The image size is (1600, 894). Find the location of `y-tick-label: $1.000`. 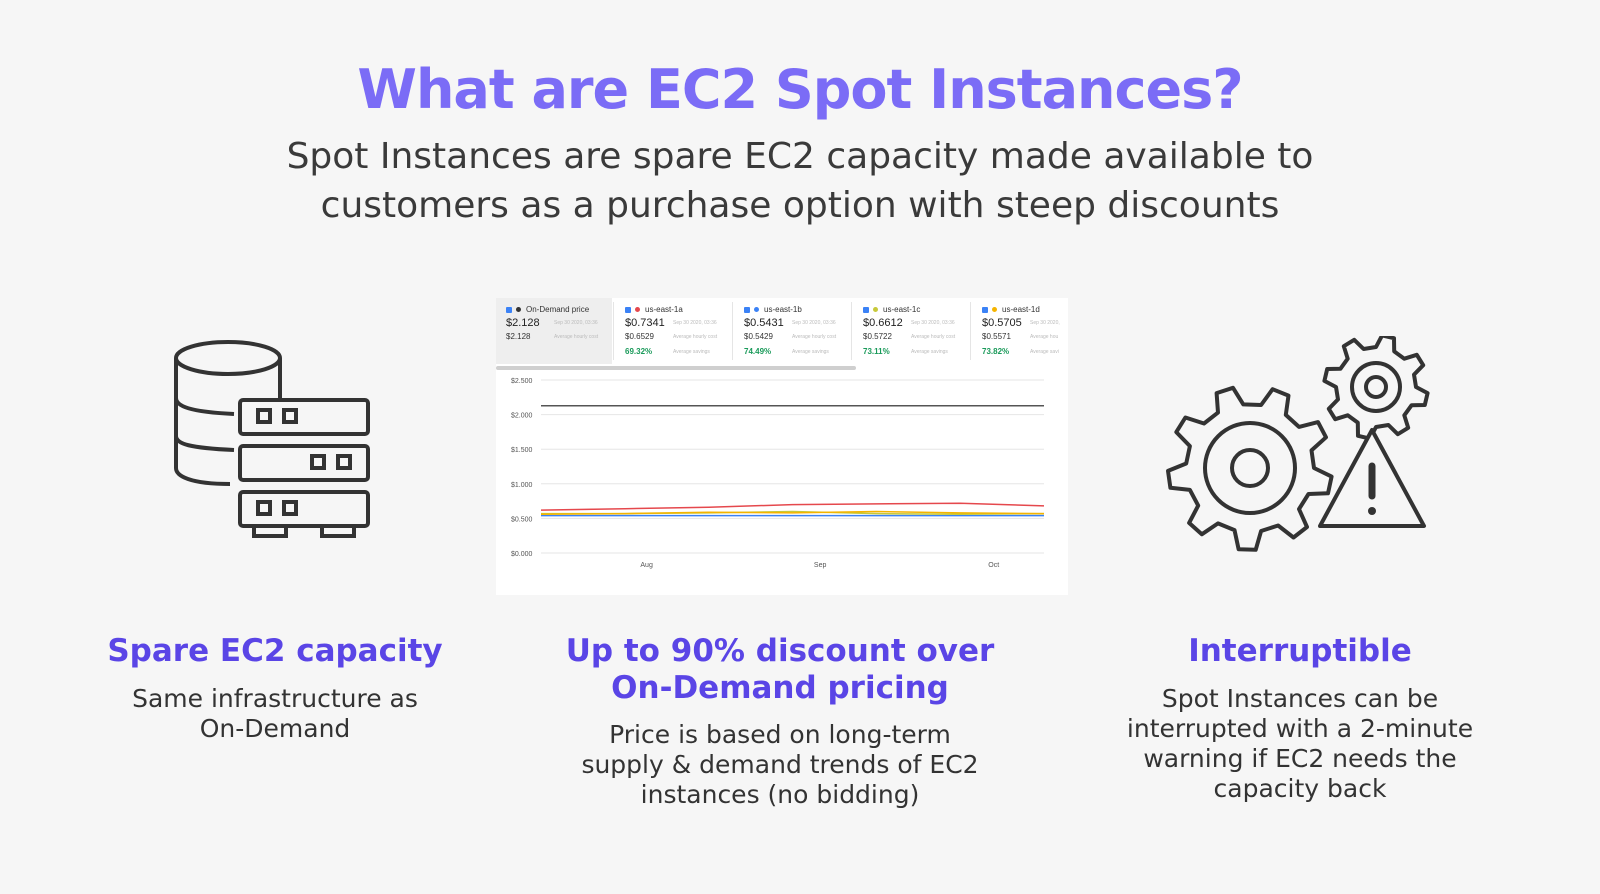

y-tick-label: $1.000 is located at coordinates (522, 485).